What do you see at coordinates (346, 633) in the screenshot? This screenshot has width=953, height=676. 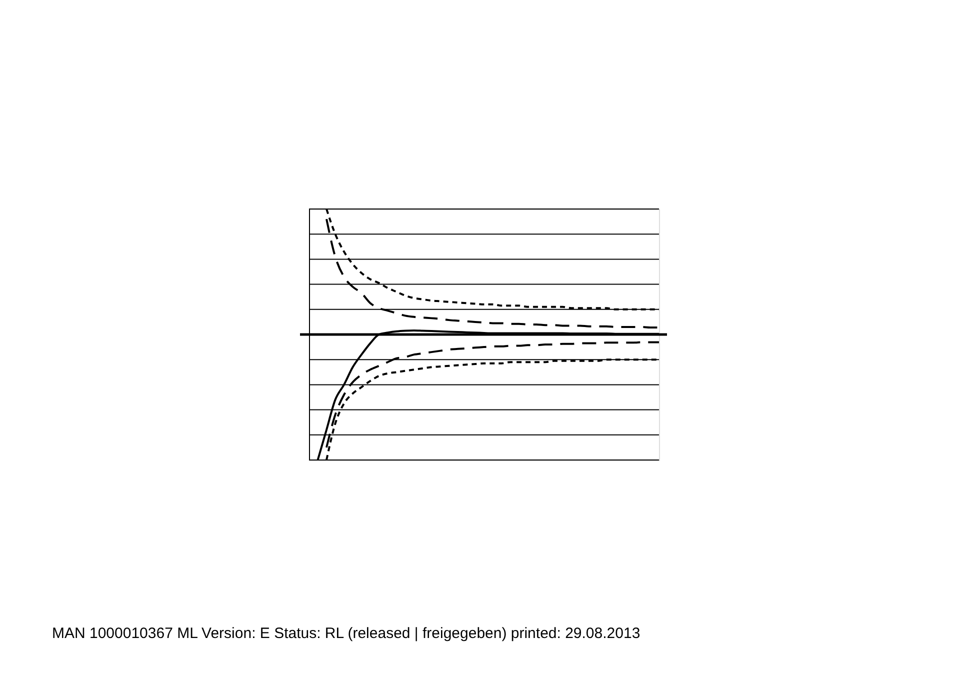 I see `text: MAN 1000010367 ML Version: E Status: RL (released | freigegeben) printed: 29.08.2013` at bounding box center [346, 633].